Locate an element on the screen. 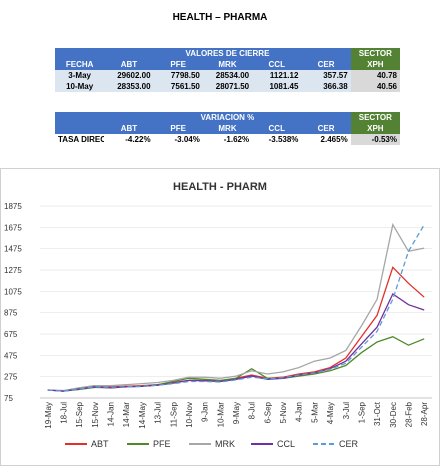  row-label: 10-May is located at coordinates (80, 86).